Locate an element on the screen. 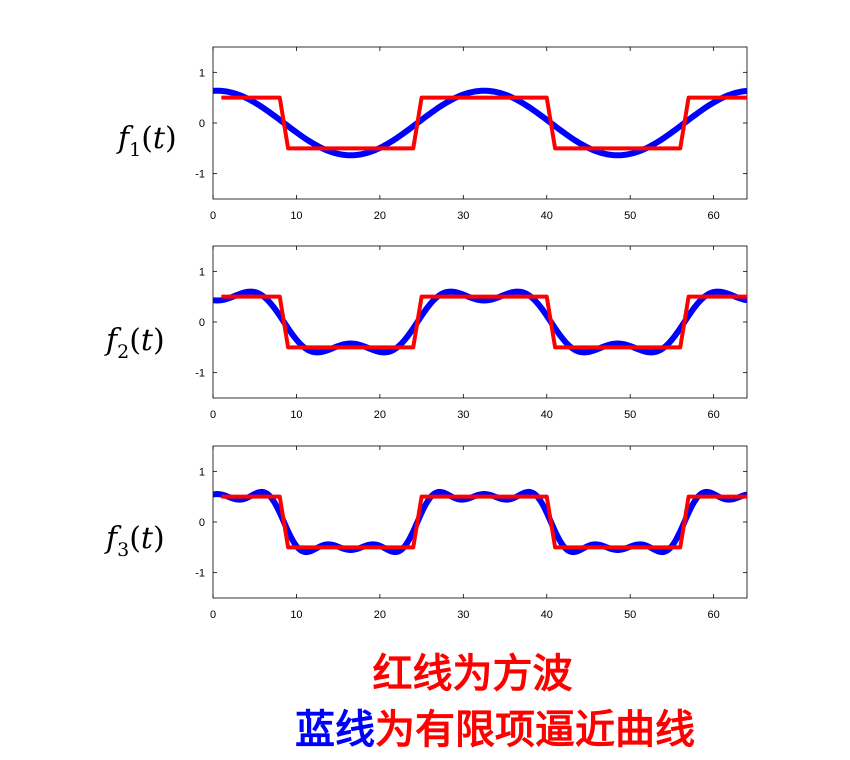 Image resolution: width=850 pixels, height=760 pixels. caption-square-wave: 红线为方波 is located at coordinates (472, 674).